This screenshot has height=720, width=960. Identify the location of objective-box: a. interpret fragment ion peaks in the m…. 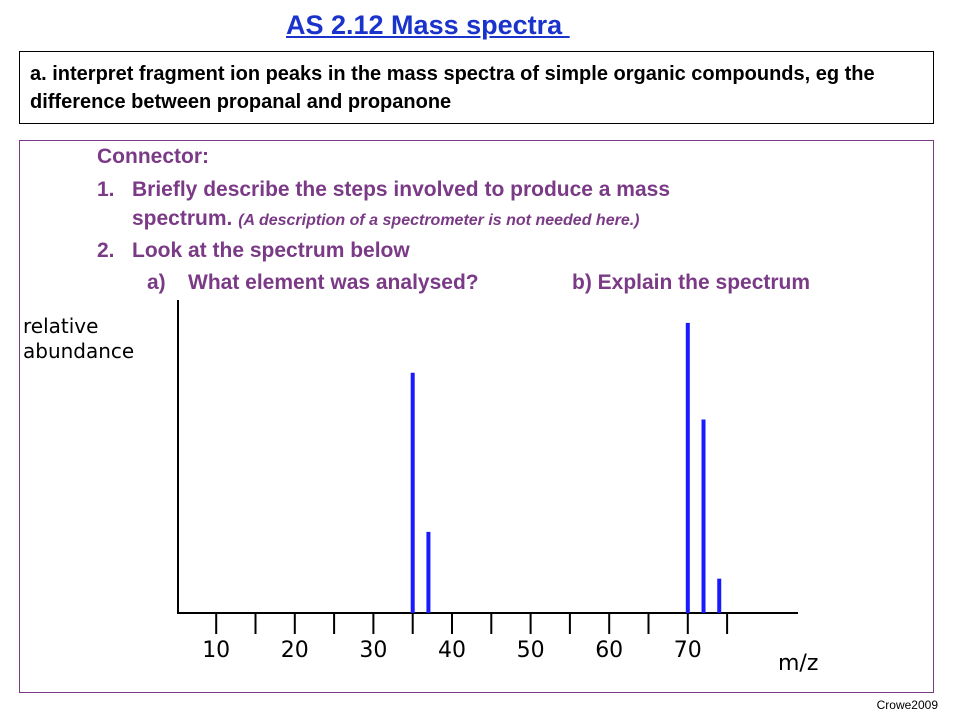
(476, 87).